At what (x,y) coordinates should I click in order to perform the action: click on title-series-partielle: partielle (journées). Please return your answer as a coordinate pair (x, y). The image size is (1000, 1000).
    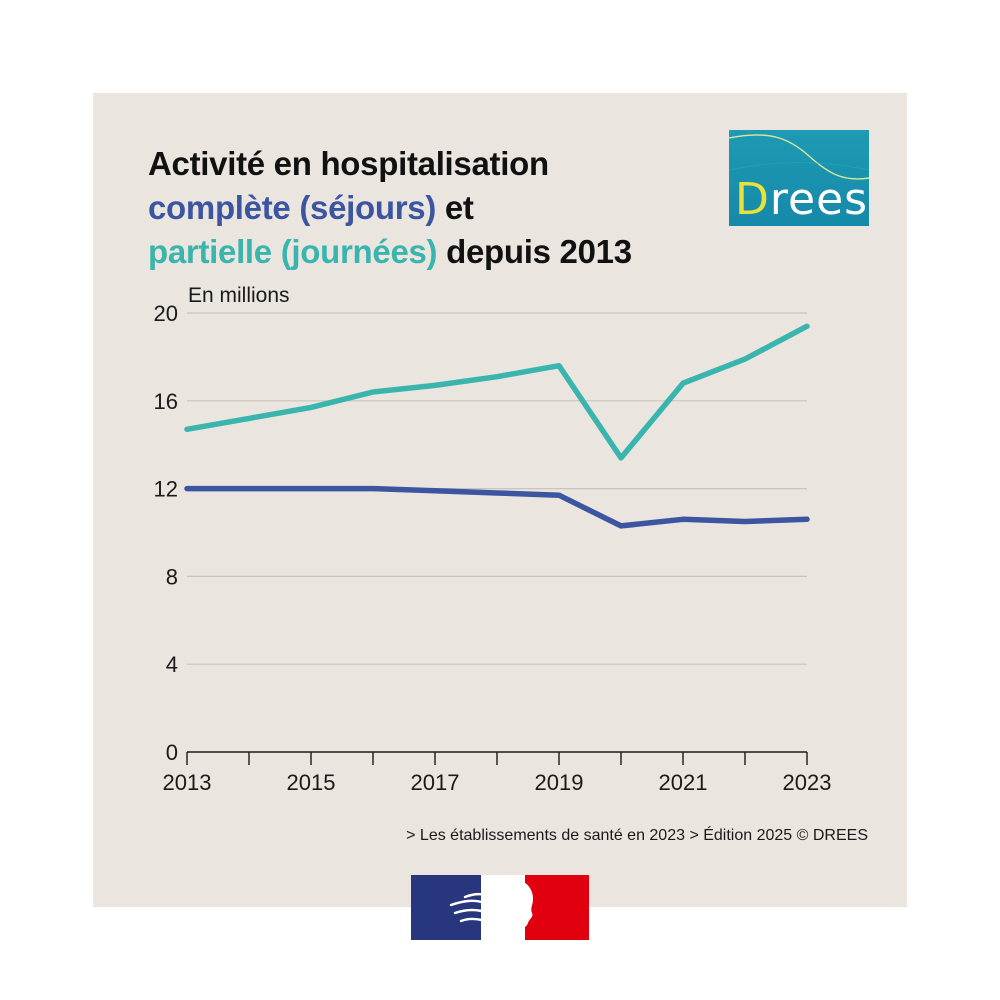
    Looking at the image, I should click on (293, 251).